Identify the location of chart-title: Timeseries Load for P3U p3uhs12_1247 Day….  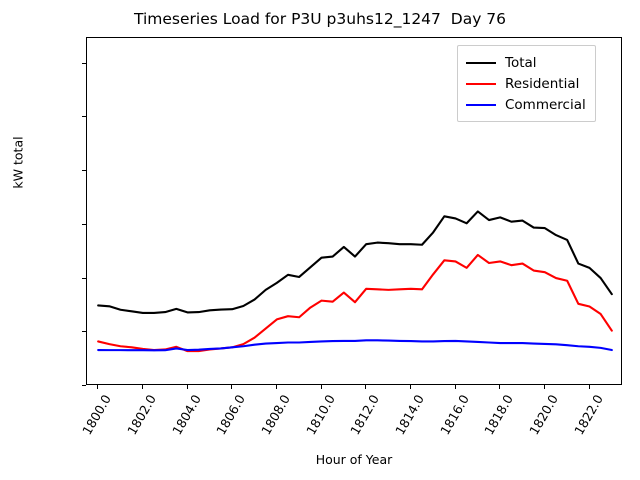
(320, 19).